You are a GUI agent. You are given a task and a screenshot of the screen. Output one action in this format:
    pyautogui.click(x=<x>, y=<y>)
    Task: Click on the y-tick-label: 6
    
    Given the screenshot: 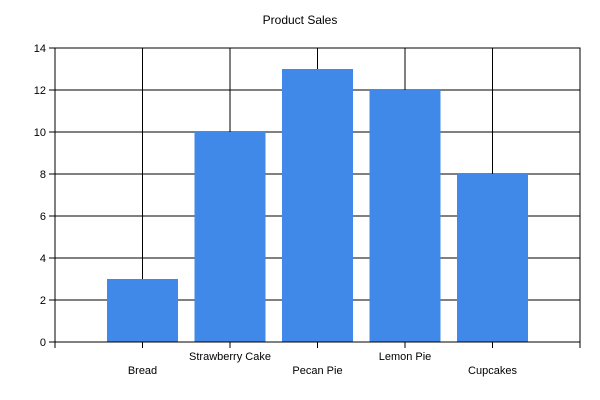 What is the action you would take?
    pyautogui.click(x=43, y=217)
    